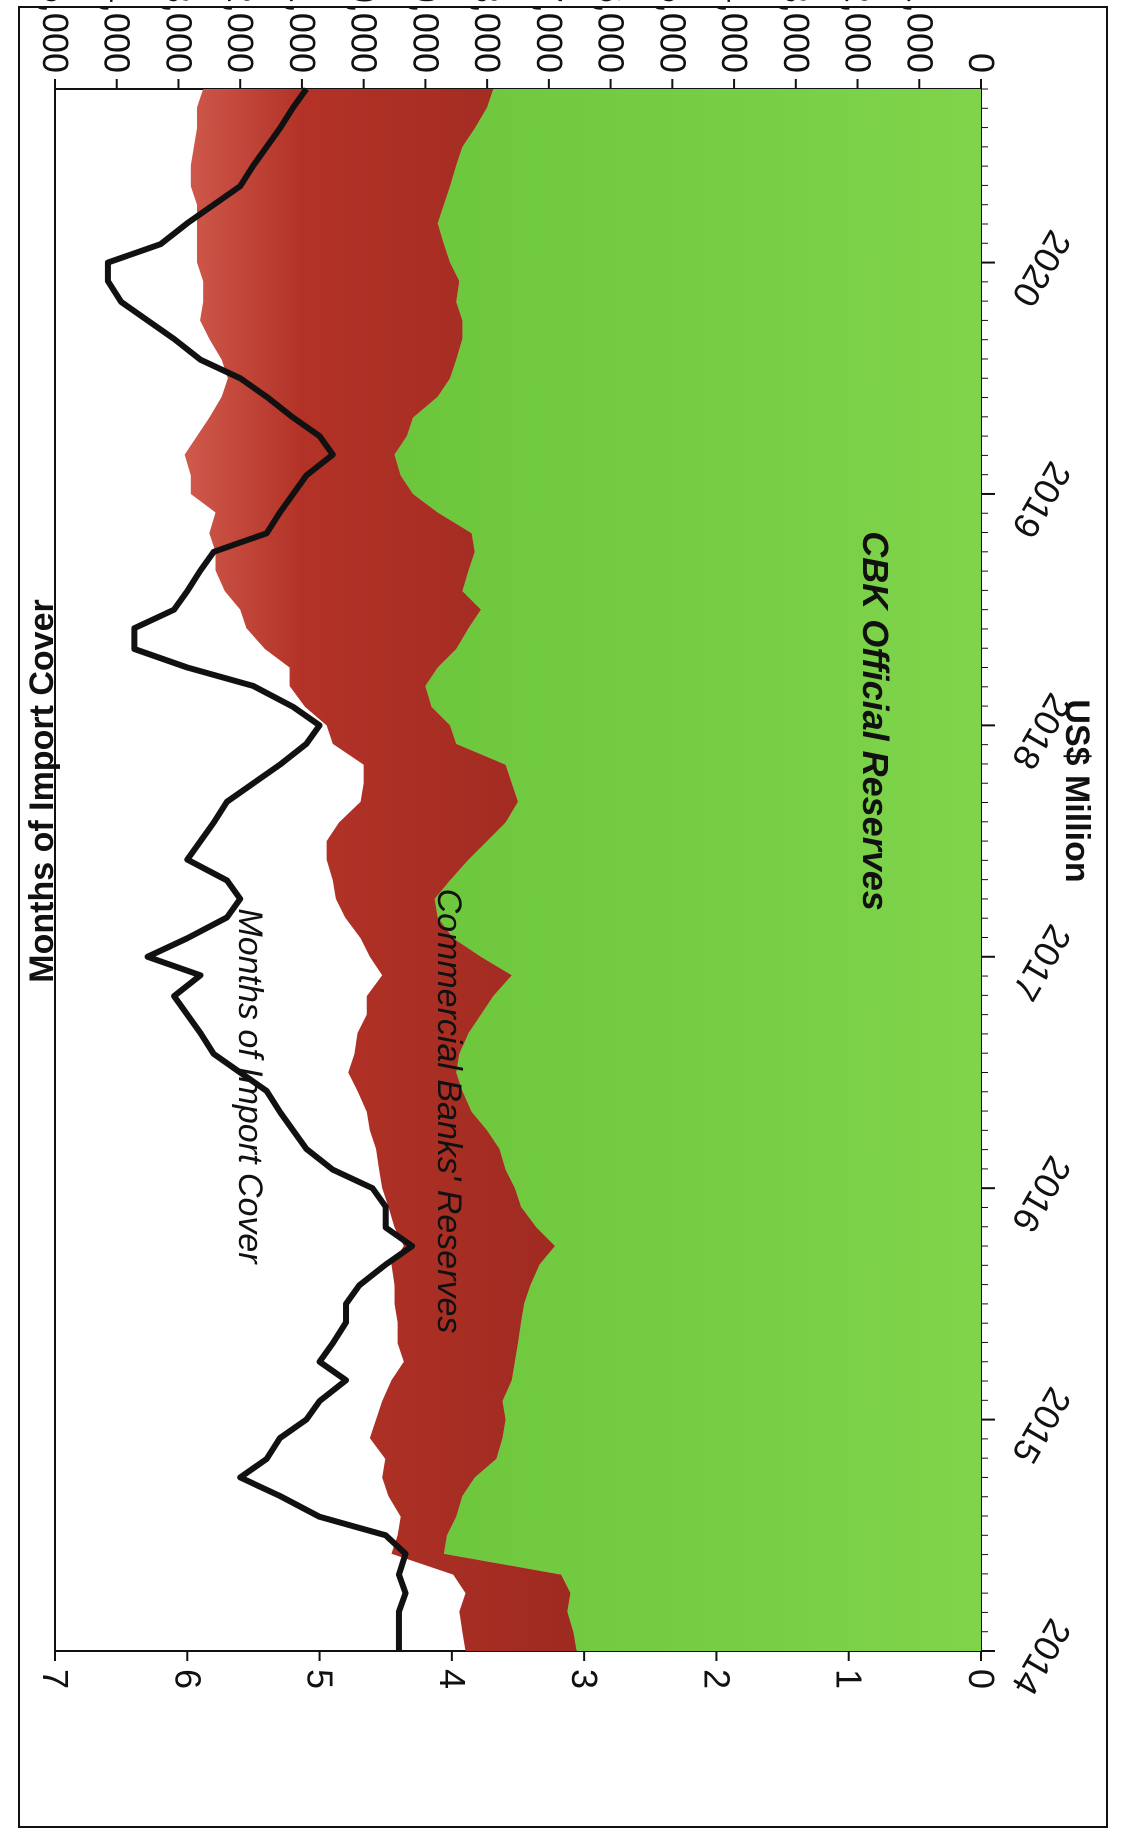 This screenshot has width=1121, height=1841. I want to click on y2-axis-ticks: 0 1 2 3 4 5 6 7, so click(518, 1670).